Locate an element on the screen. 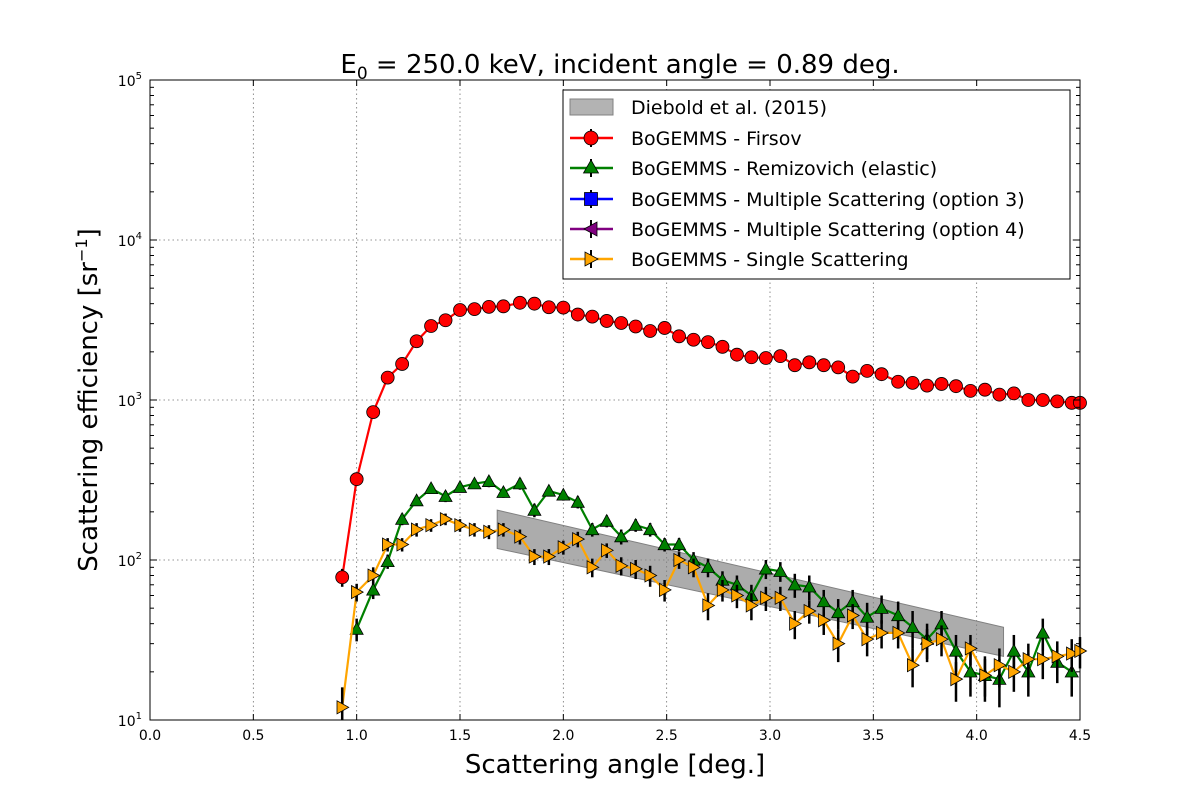  chart-title-rest: = 250.0 keV, incident angle = 0.89 deg. is located at coordinates (634, 65).